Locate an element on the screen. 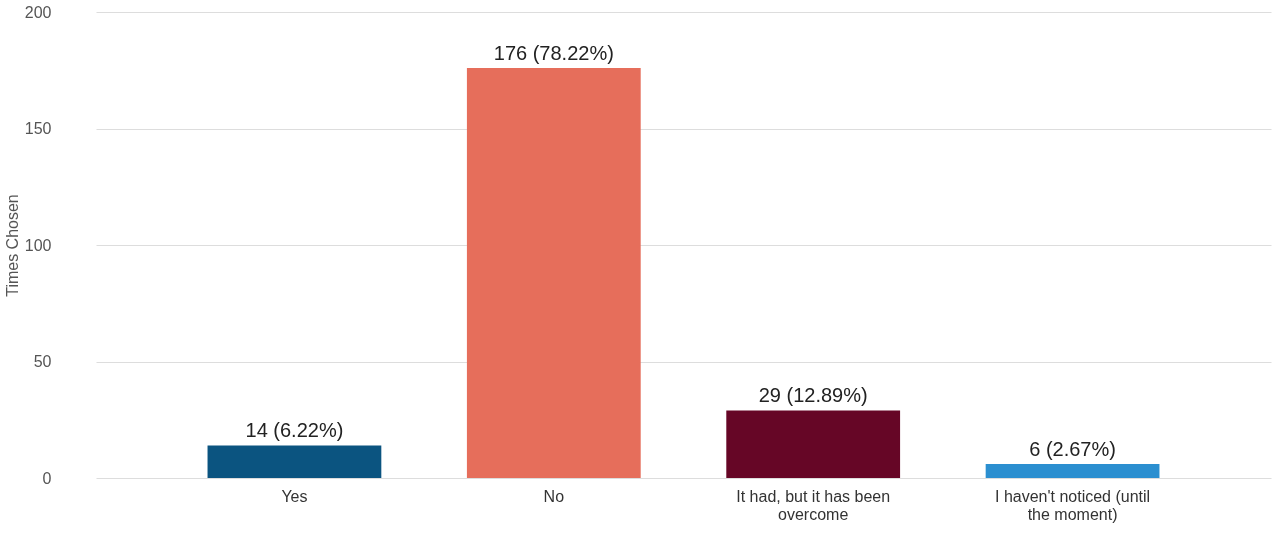  y-tick-label: 200 is located at coordinates (38, 12).